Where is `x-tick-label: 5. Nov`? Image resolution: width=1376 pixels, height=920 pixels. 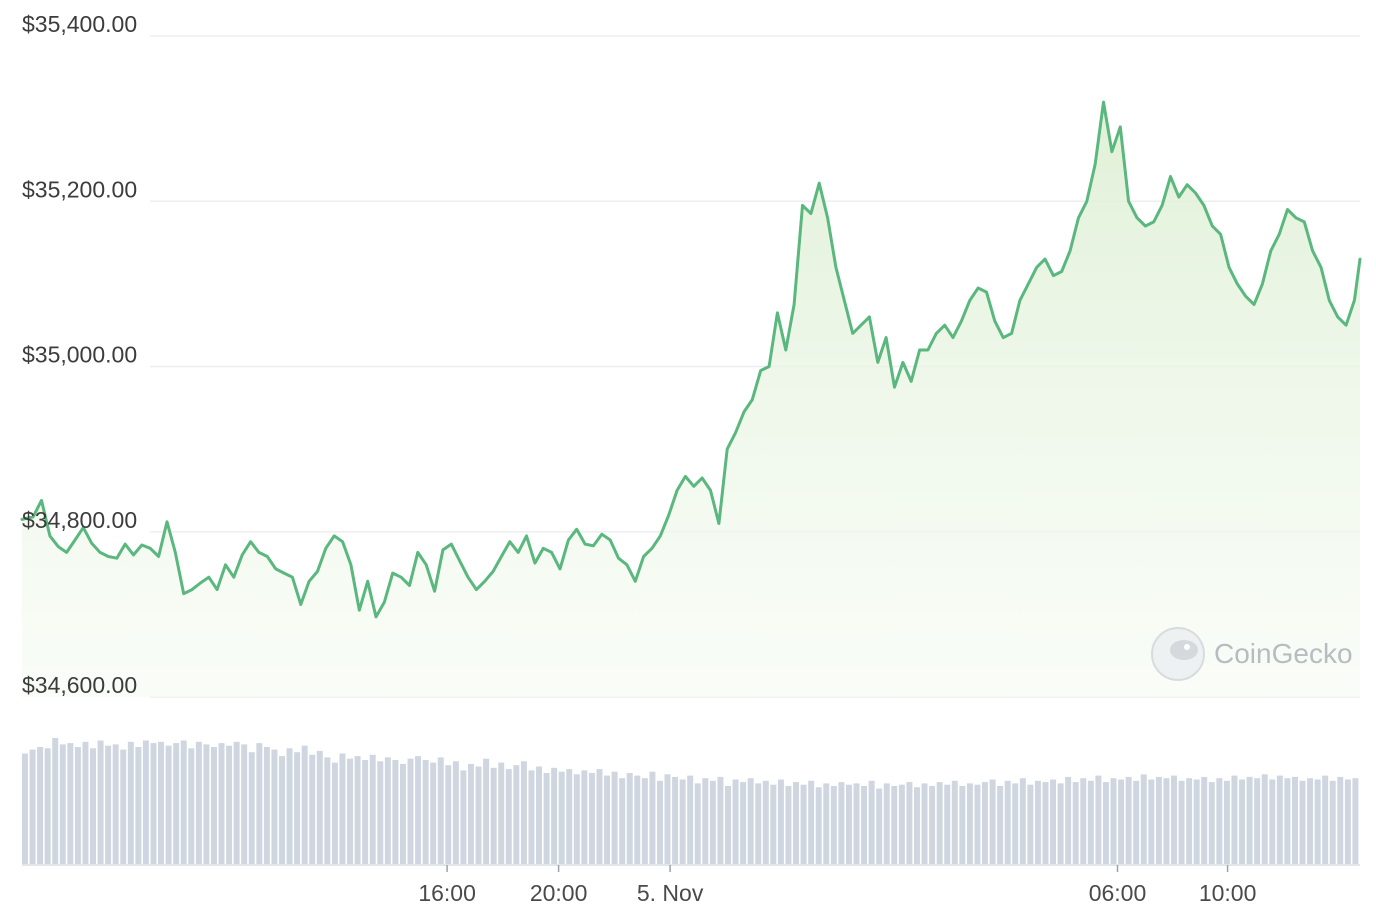
x-tick-label: 5. Nov is located at coordinates (670, 893).